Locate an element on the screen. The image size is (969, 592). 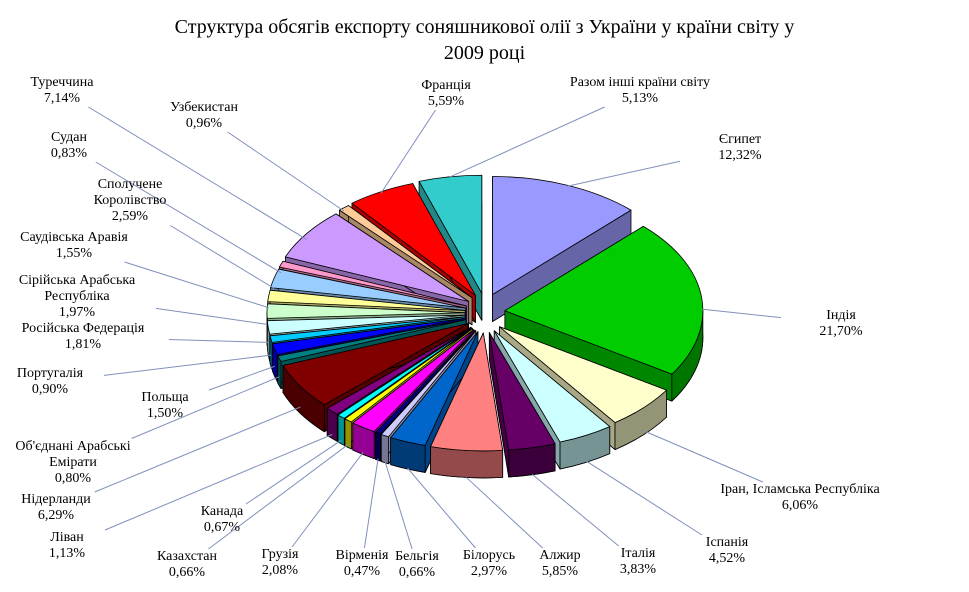
slice-label-percent: 1,97% is located at coordinates (77, 312).